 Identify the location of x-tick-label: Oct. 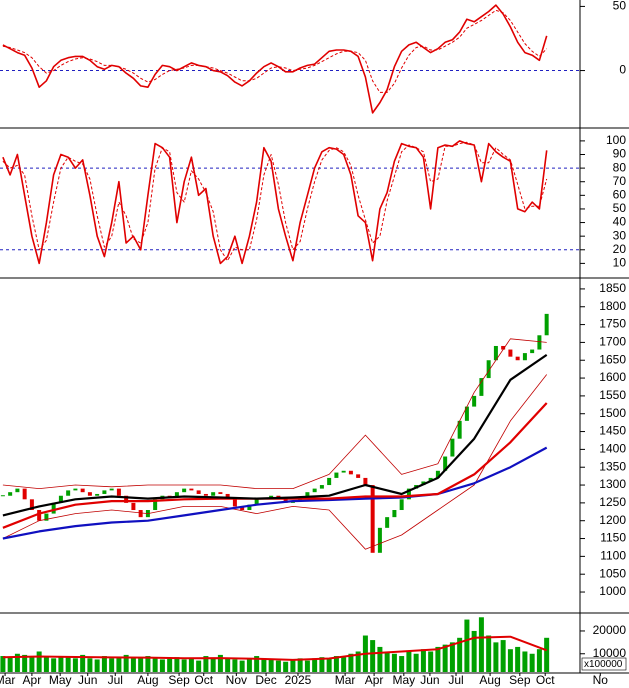
(545, 680).